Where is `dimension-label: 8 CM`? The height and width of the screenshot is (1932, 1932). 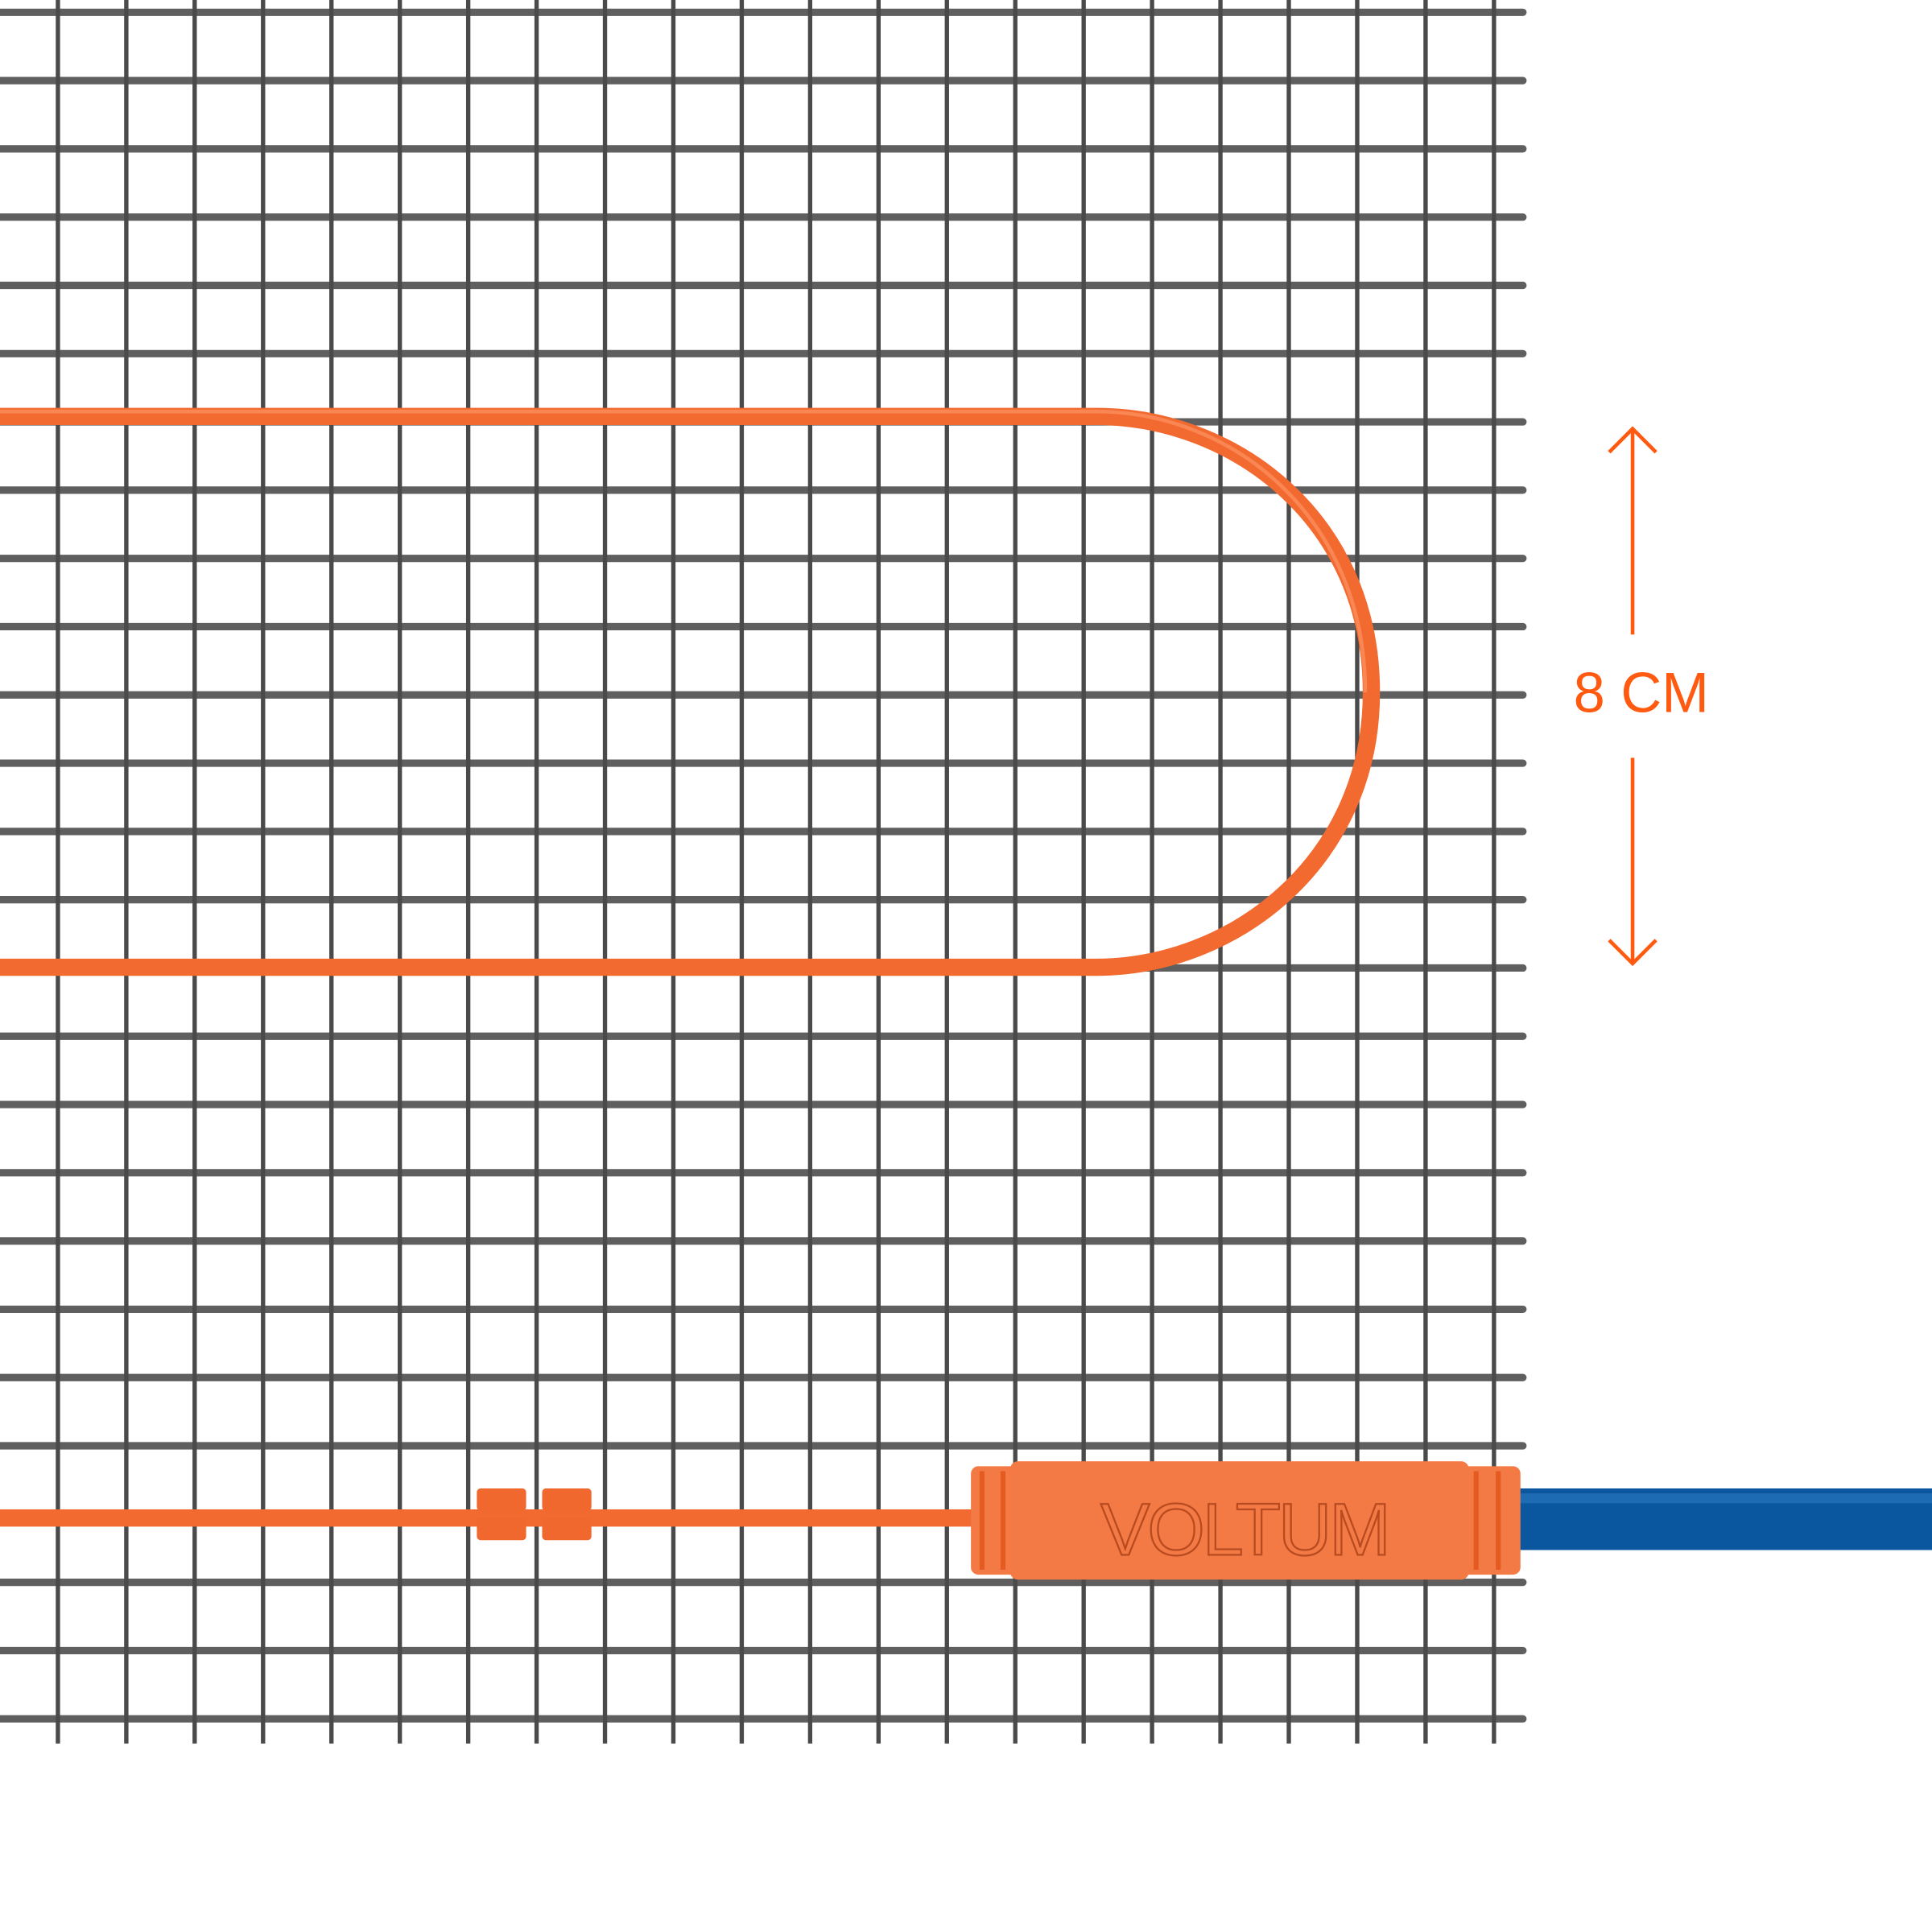
dimension-label: 8 CM is located at coordinates (1641, 692).